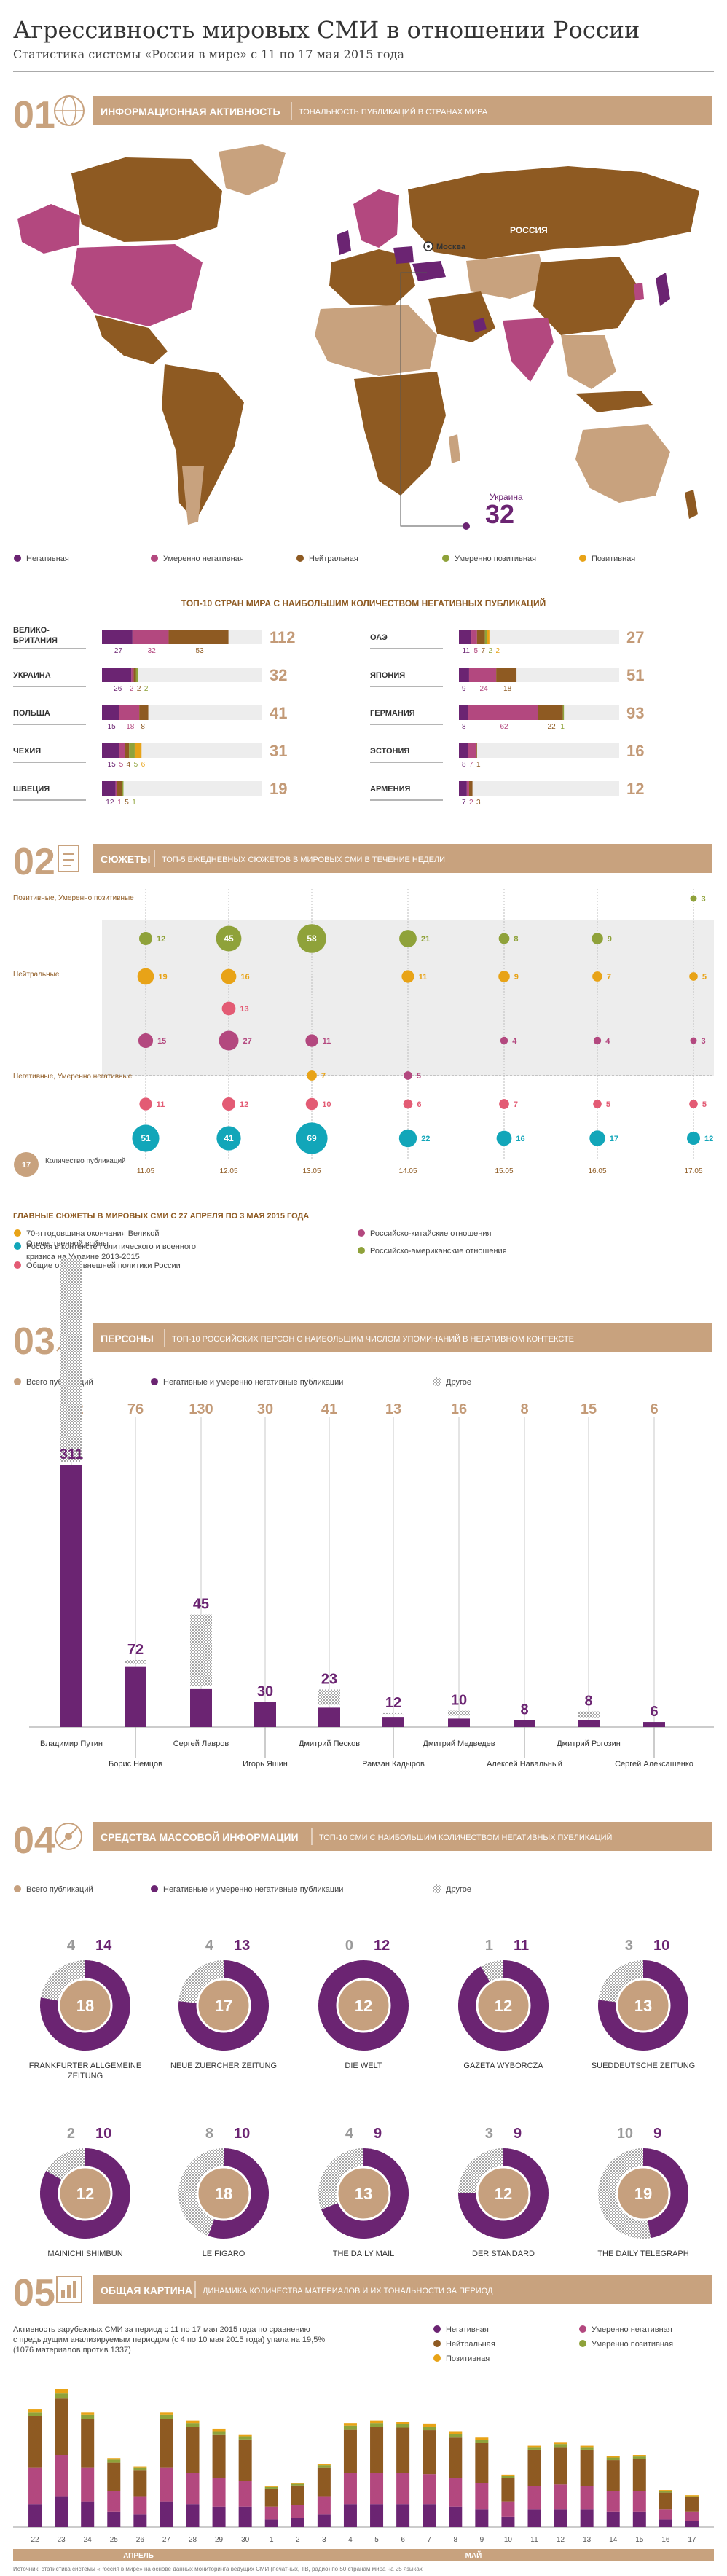 The width and height of the screenshot is (727, 2576). Describe the element at coordinates (17, 1888) in the screenshot. I see `legend-swatch-total` at that location.